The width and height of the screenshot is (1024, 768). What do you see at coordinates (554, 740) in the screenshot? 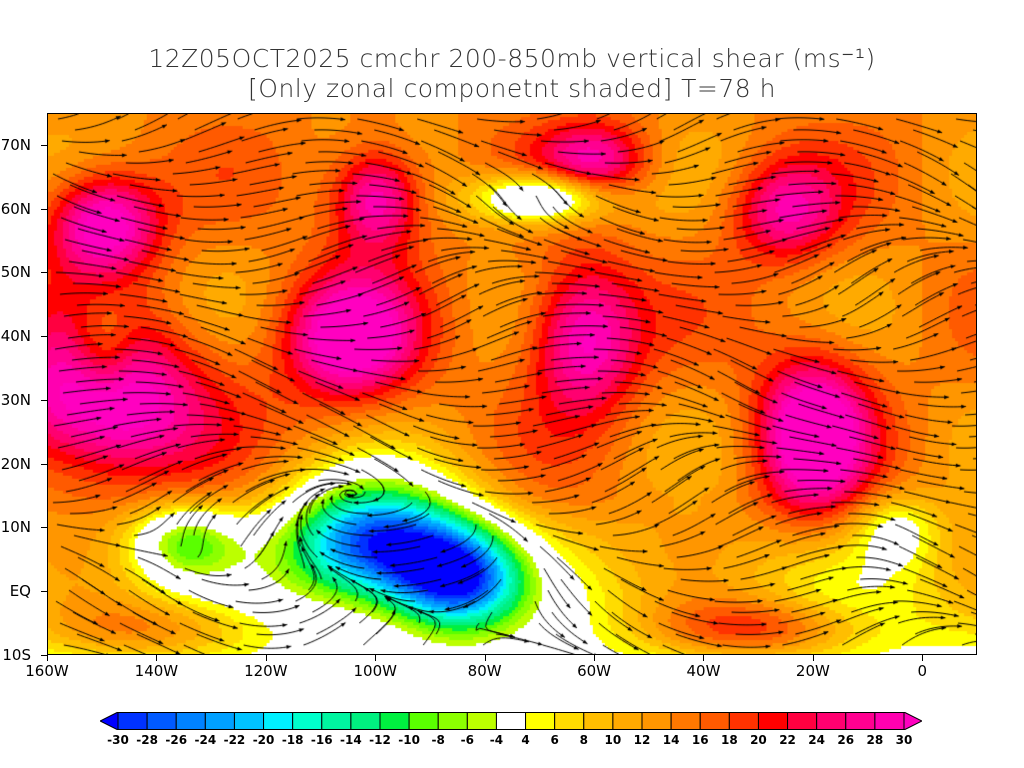
I see `colorbar-label: 6` at bounding box center [554, 740].